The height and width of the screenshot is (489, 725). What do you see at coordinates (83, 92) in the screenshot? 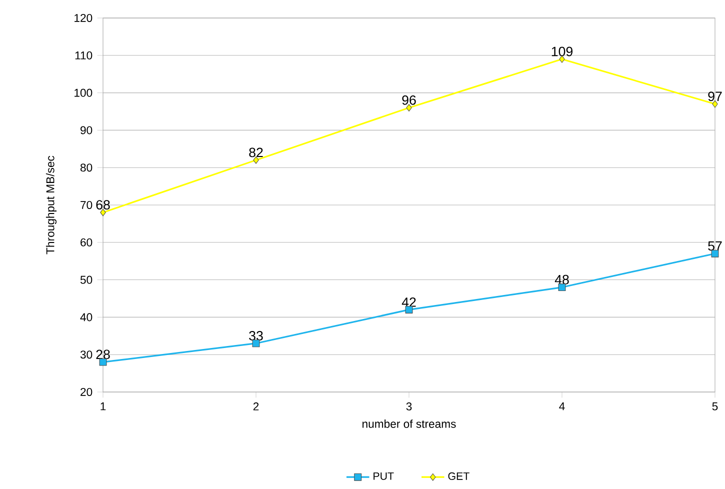
I see `y-tick-label: 100` at bounding box center [83, 92].